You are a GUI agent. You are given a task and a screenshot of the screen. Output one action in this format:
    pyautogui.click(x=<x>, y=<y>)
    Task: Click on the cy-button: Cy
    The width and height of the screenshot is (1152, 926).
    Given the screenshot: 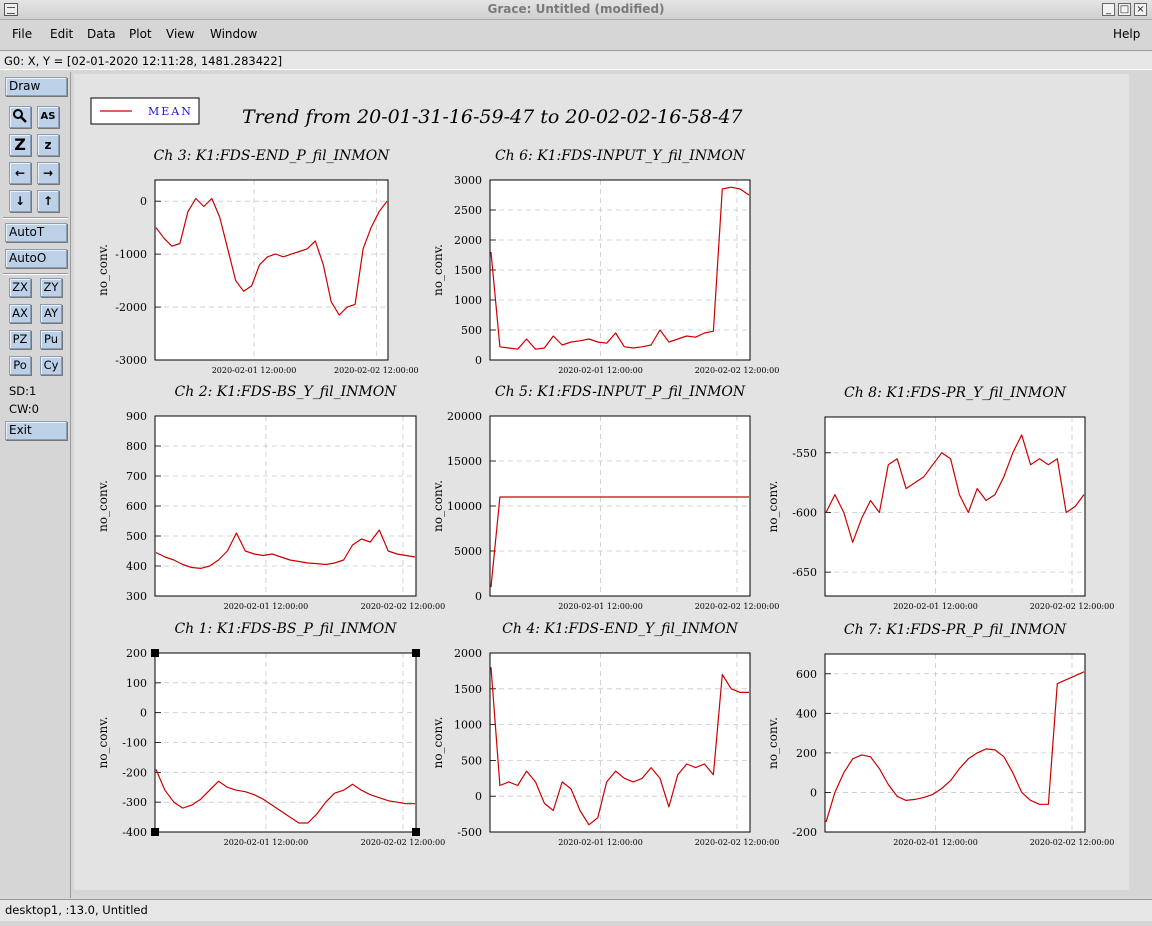 What is the action you would take?
    pyautogui.click(x=51, y=365)
    